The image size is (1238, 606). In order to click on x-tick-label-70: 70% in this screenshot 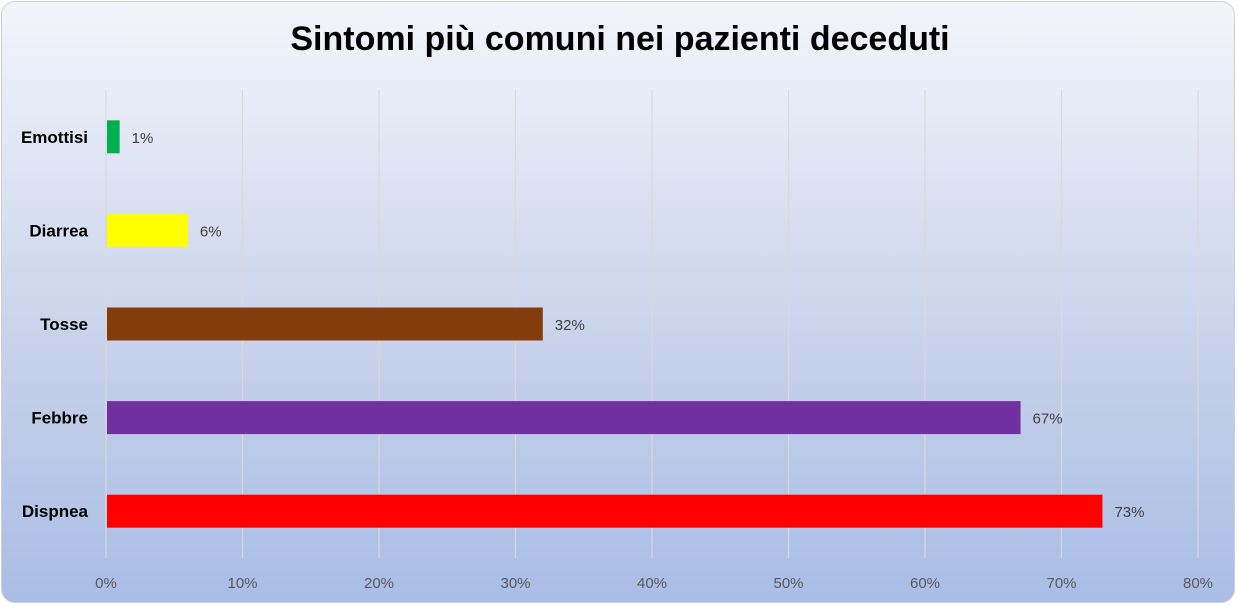, I will do `click(1061, 583)`.